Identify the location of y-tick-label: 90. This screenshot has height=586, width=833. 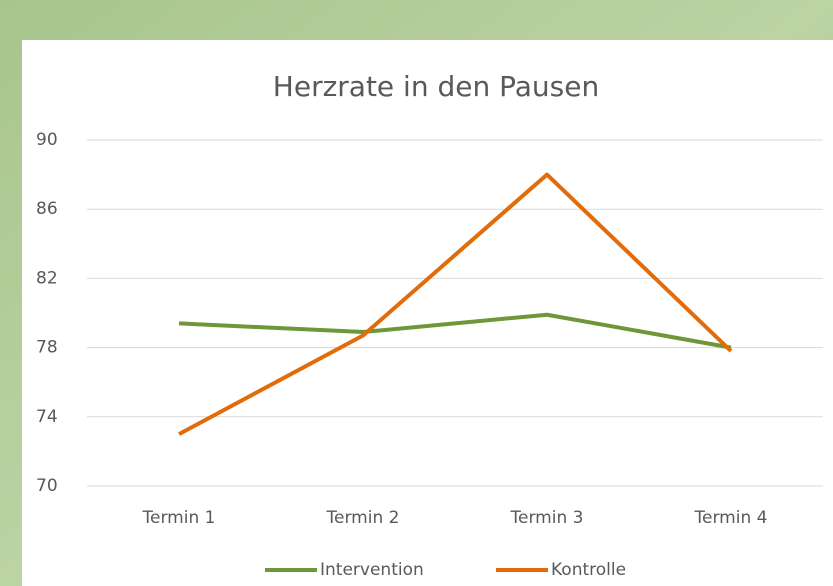
(47, 140).